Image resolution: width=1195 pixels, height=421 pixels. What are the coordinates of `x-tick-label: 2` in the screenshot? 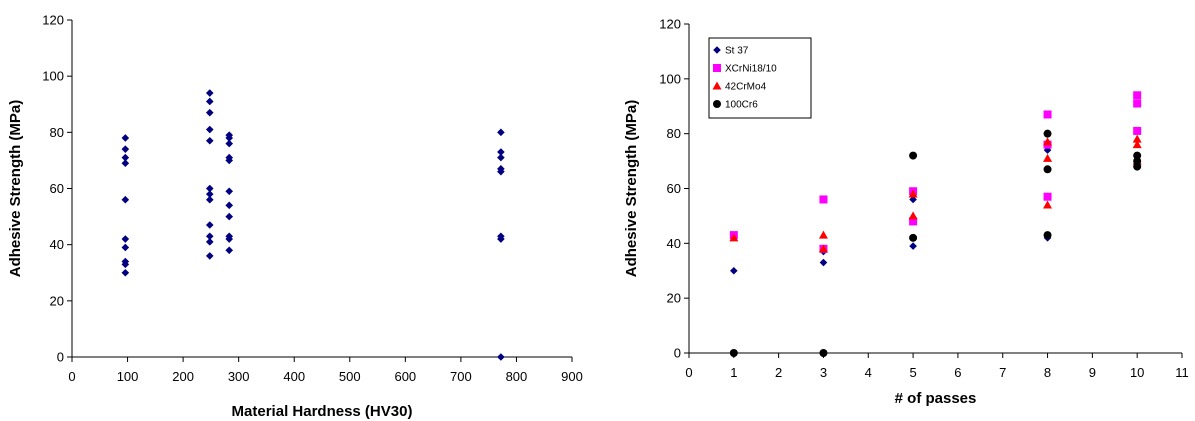 It's located at (778, 372).